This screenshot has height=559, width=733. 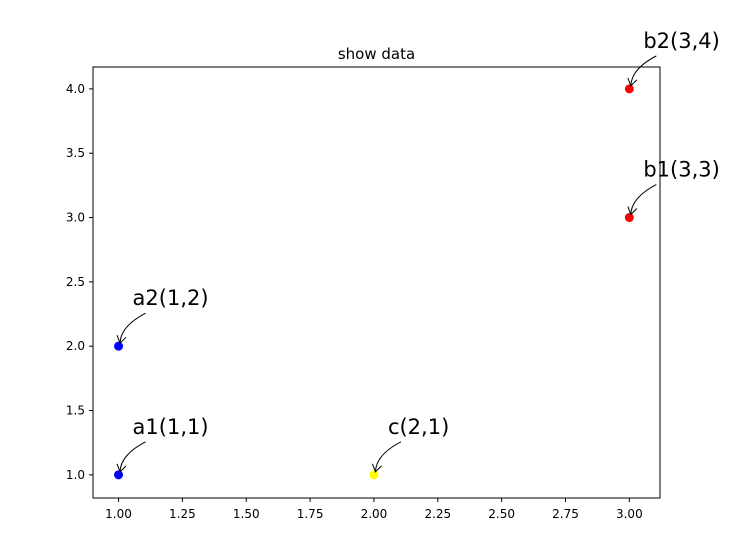 I want to click on x-tick-label: 1.00, so click(x=118, y=514).